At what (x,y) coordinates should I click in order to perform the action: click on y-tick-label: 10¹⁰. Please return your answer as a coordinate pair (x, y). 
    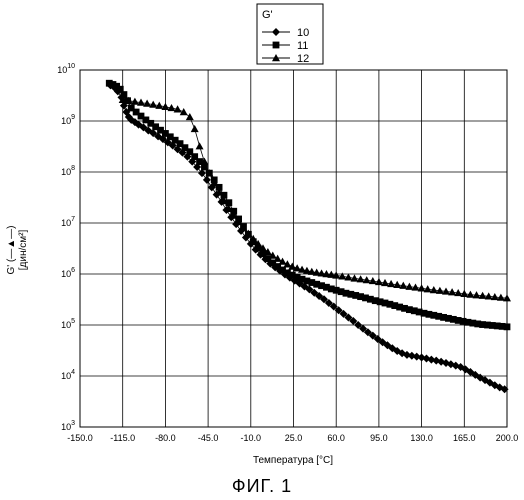
    Looking at the image, I should click on (66, 69).